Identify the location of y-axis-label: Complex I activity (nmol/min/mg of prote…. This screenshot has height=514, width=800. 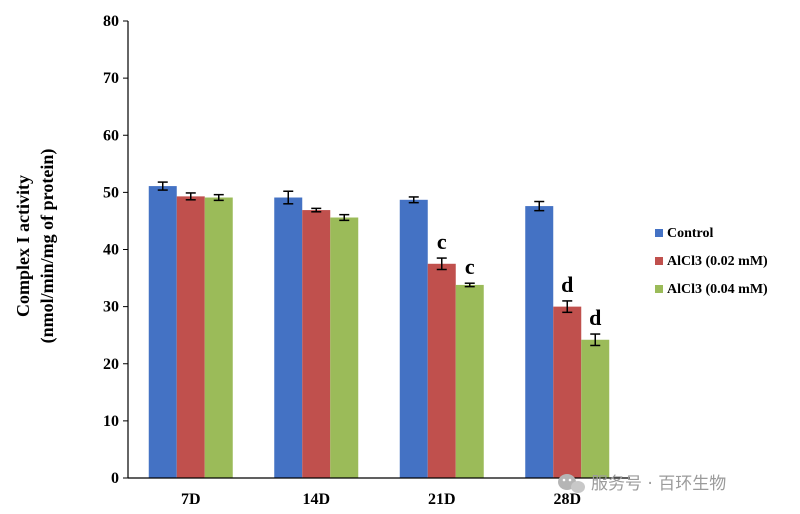
(35, 246).